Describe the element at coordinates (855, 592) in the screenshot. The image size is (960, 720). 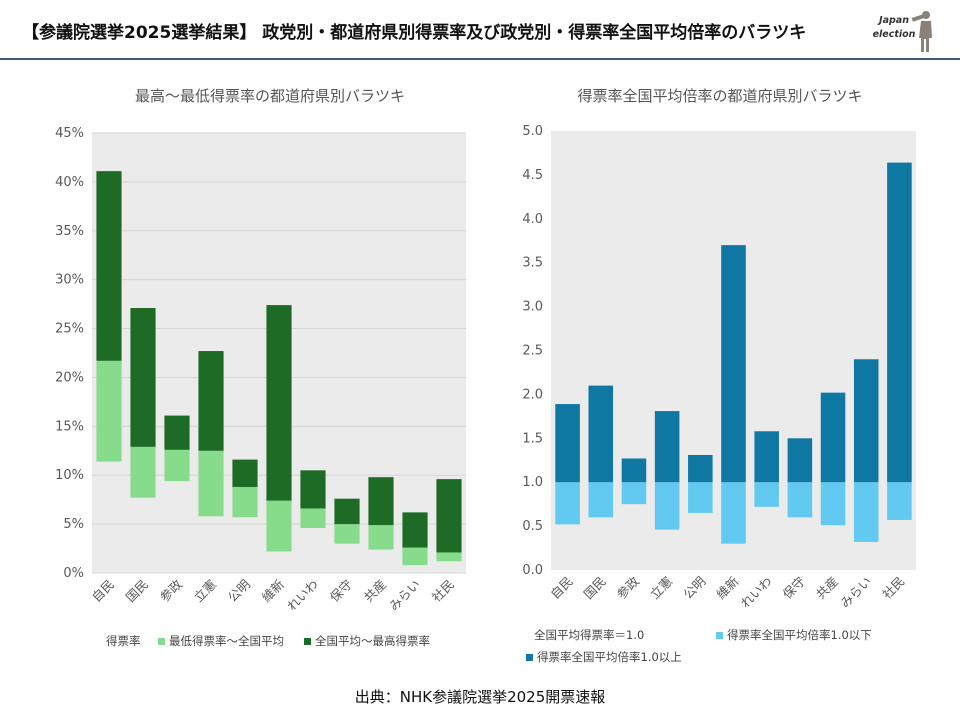
I see `x-tick-label: みらい` at that location.